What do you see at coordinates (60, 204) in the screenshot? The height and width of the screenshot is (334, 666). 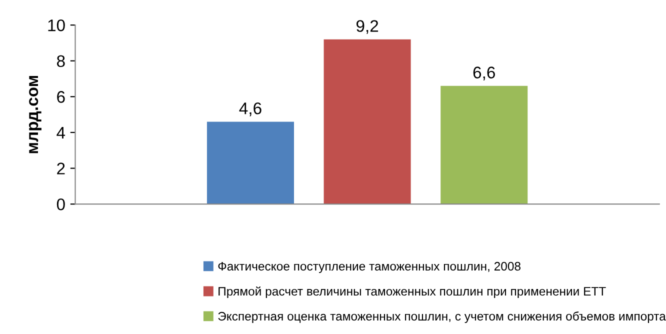 I see `y-tick-label: 0` at bounding box center [60, 204].